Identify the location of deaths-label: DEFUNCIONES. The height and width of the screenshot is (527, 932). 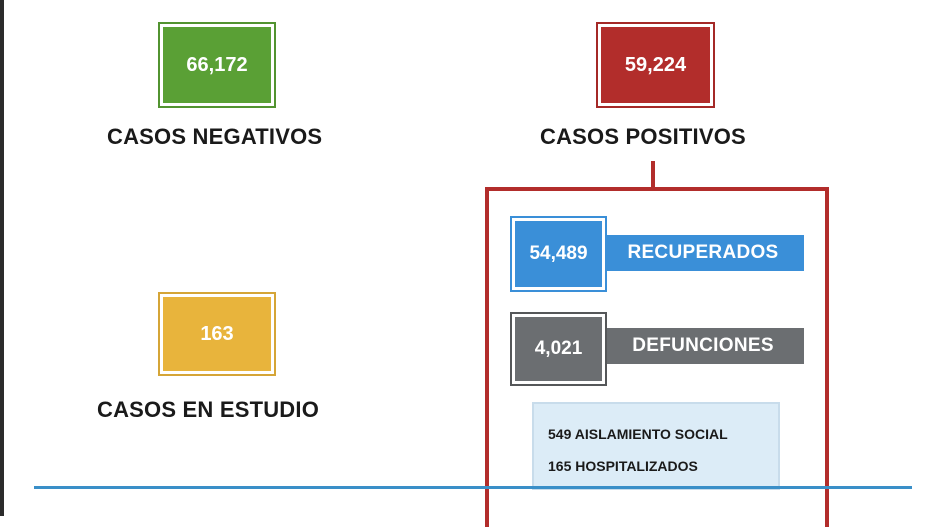
(703, 345).